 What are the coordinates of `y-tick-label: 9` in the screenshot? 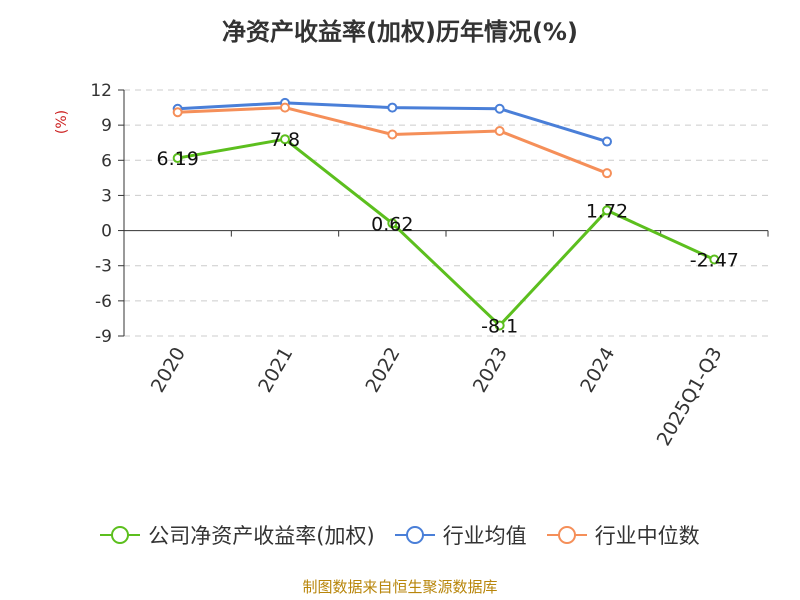 It's located at (106, 126).